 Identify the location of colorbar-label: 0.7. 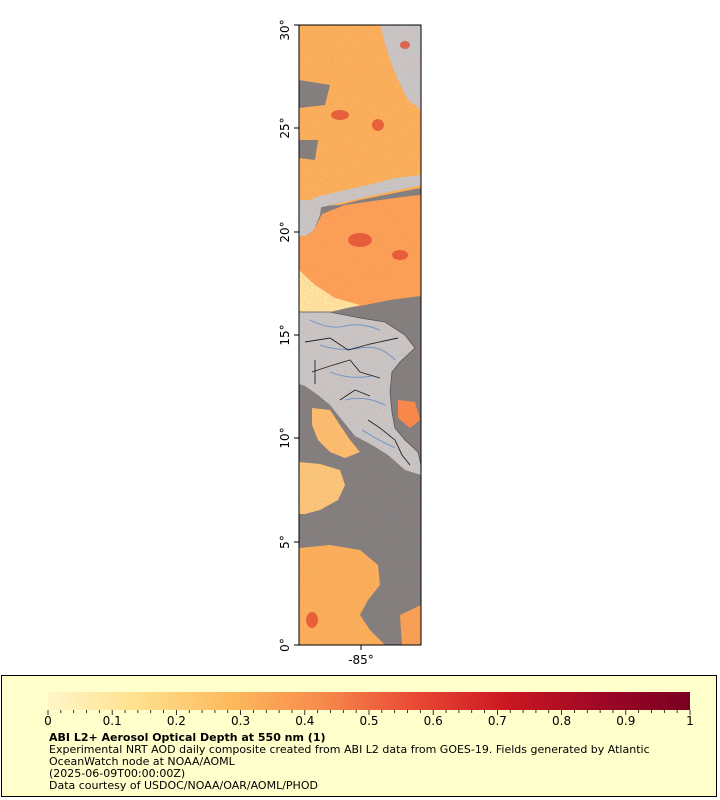
(497, 721).